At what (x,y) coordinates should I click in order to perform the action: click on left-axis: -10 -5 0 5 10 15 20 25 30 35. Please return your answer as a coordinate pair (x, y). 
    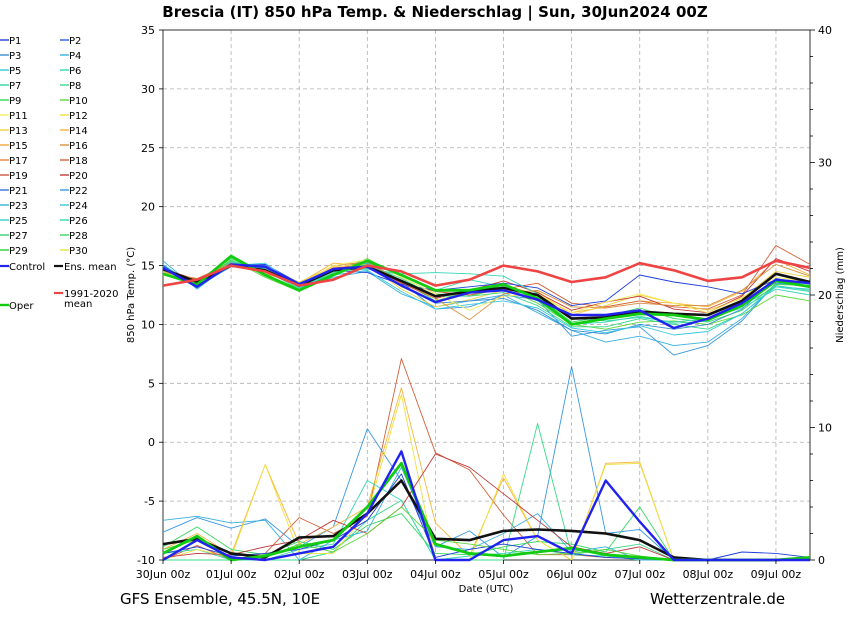
    Looking at the image, I should click on (150, 295).